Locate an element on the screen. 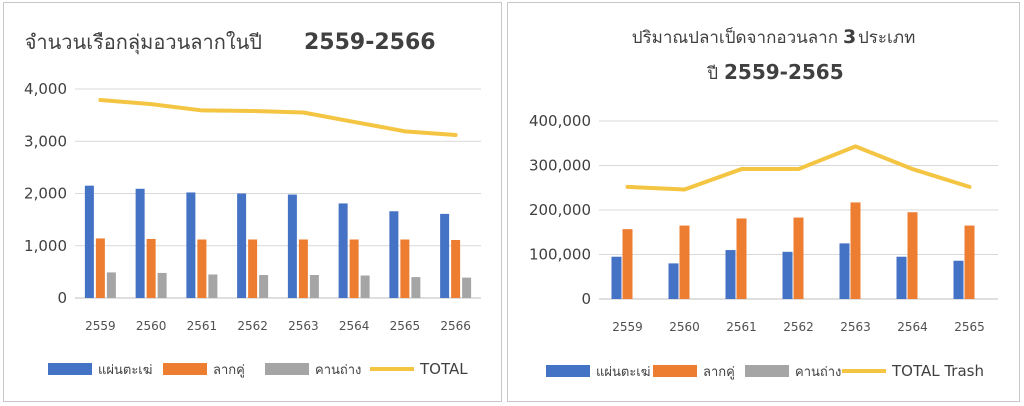  chart-title-years: 2559-2566 is located at coordinates (370, 42).